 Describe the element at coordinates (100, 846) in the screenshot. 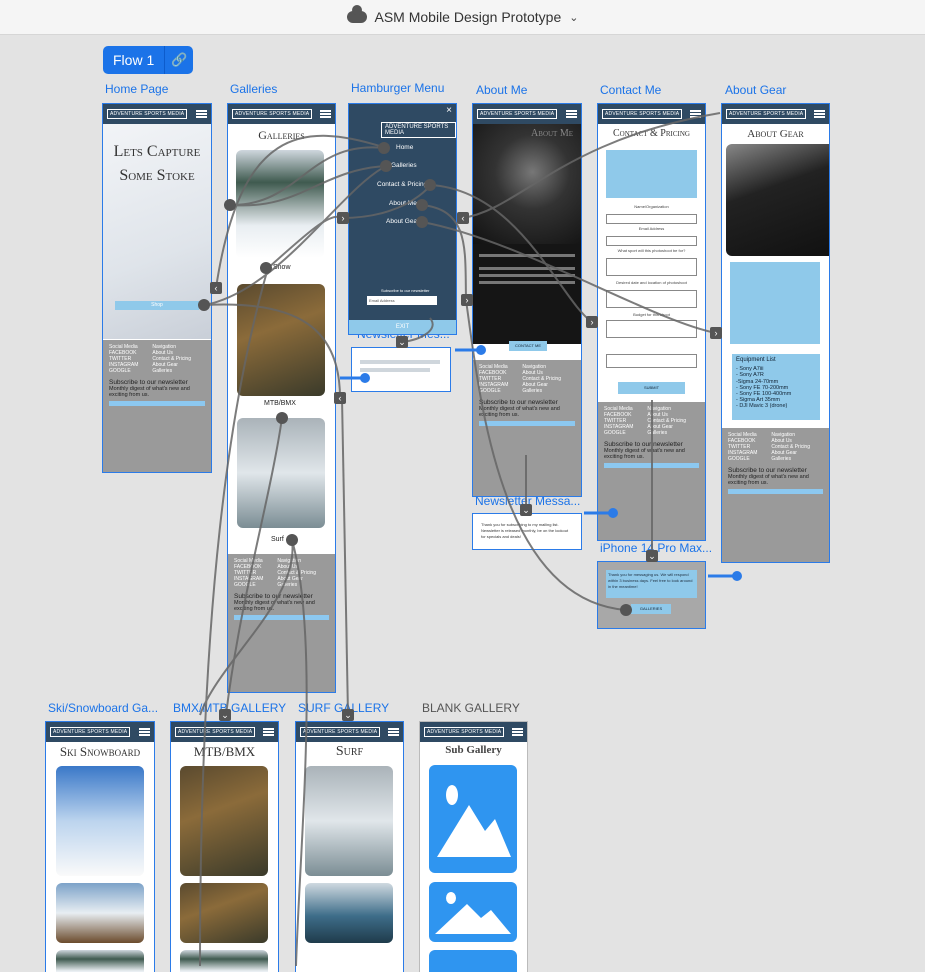

I see `artboard-ski: ADVENTURE SPORTS MEDIA Ski Snowboard` at that location.